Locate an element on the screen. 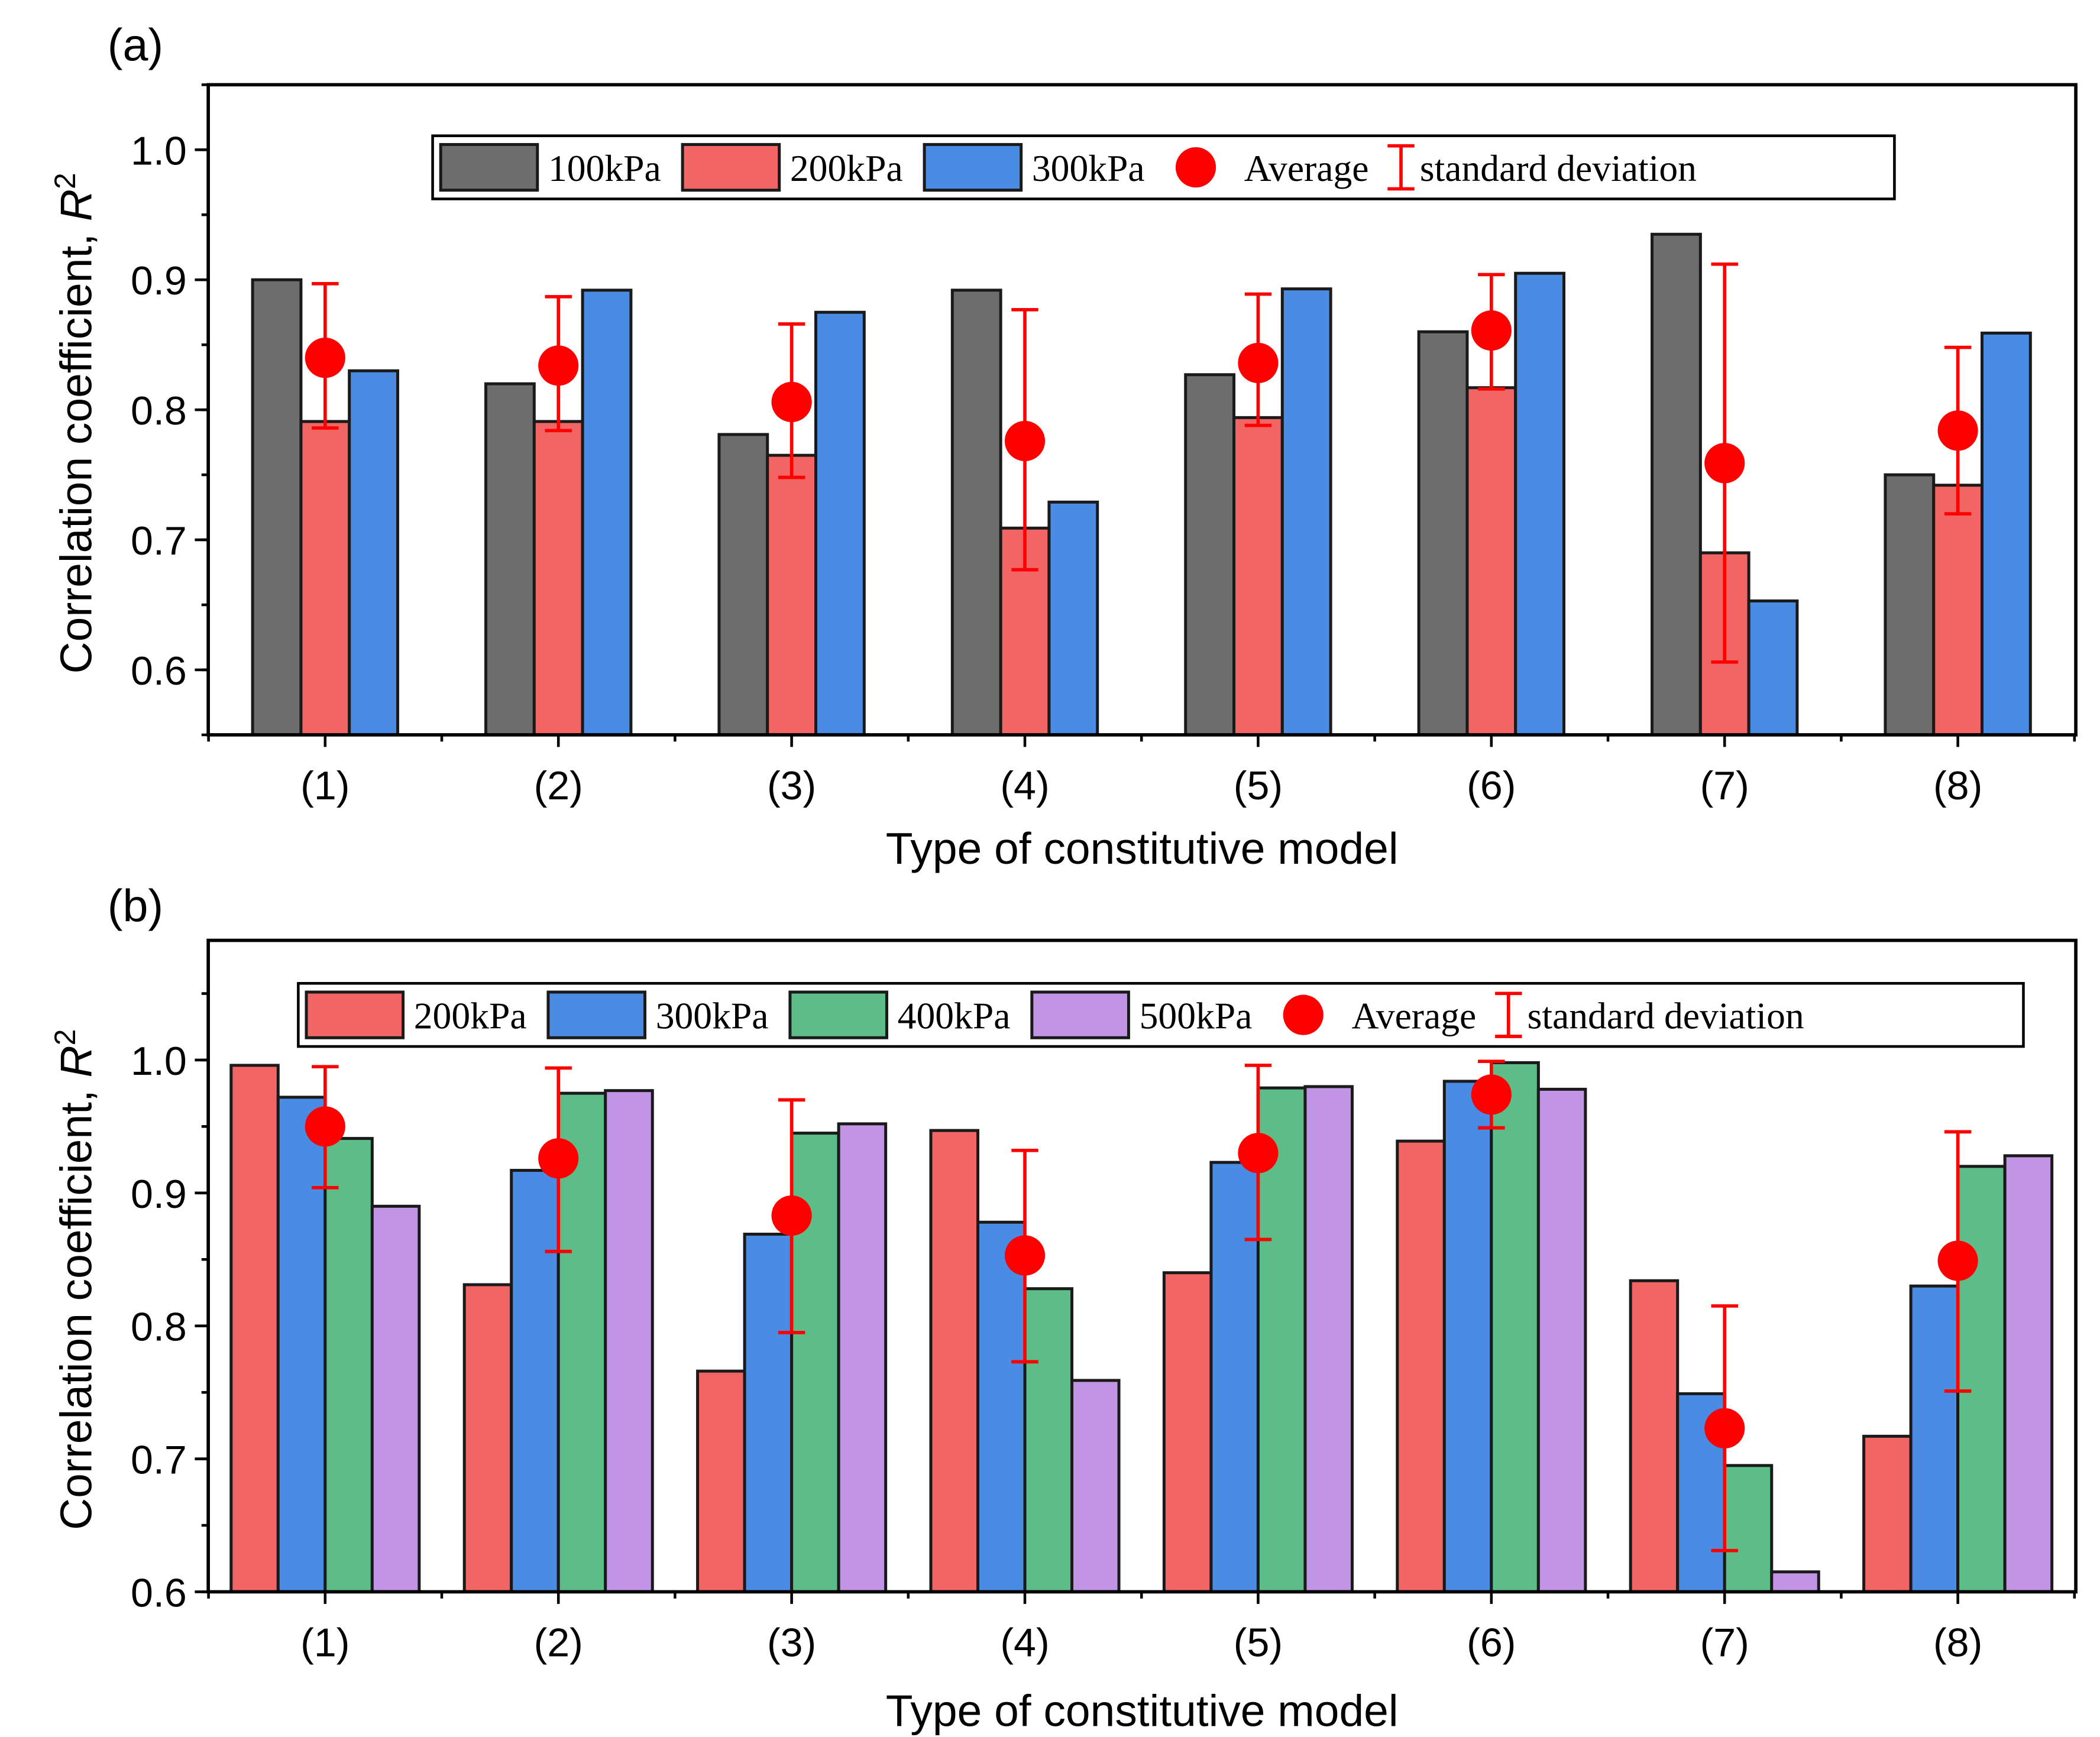  y-tick-label: 0.8 is located at coordinates (159, 410).